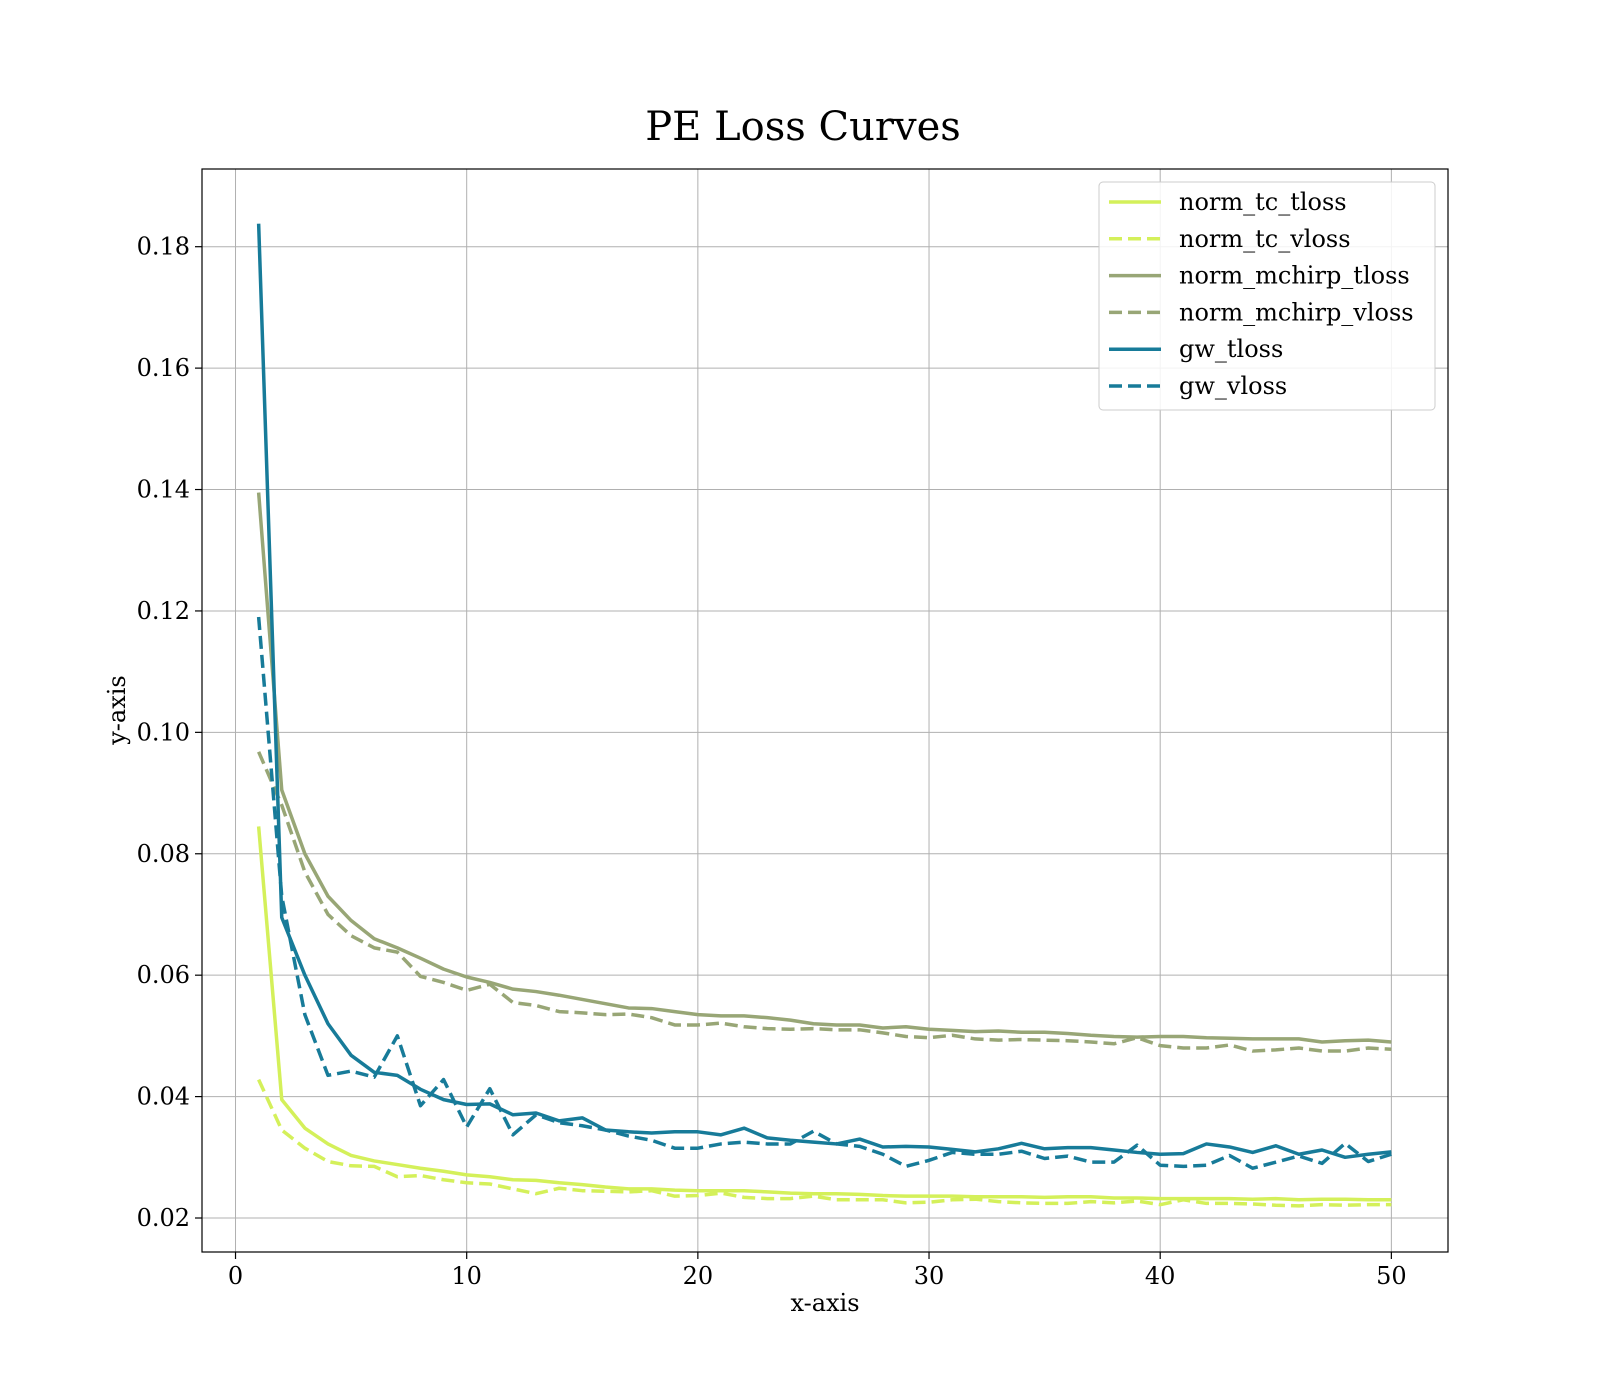  I want to click on x-tick-label: 20, so click(698, 1276).